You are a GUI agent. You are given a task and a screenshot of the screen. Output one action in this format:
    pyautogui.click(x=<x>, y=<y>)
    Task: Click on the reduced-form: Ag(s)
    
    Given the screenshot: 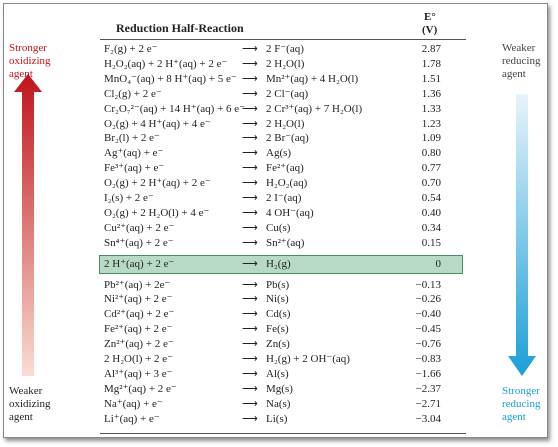 What is the action you would take?
    pyautogui.click(x=279, y=153)
    